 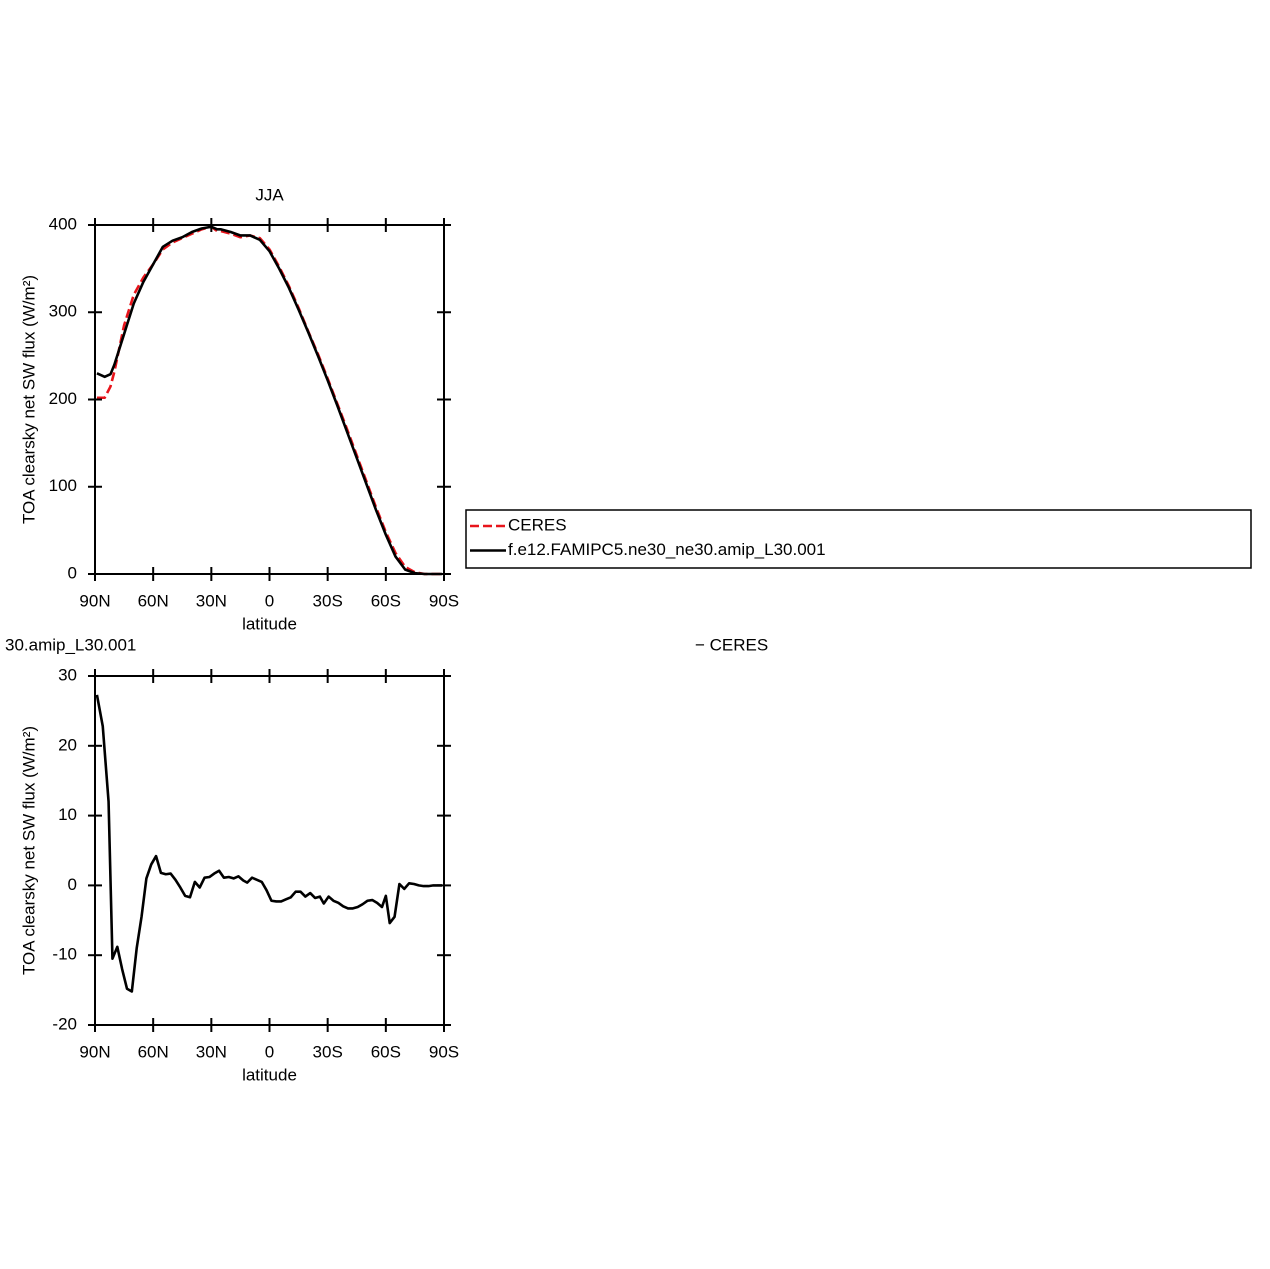 I want to click on legend-box, so click(x=858, y=539).